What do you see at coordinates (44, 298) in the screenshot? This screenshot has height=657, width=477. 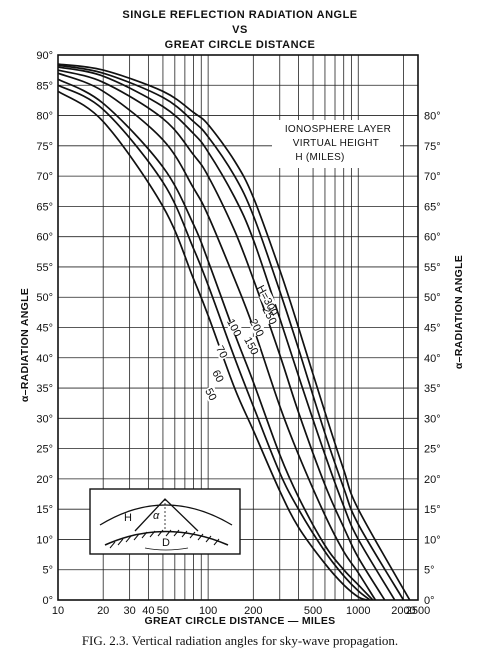 I see `y-tick-label-left: 50°` at bounding box center [44, 298].